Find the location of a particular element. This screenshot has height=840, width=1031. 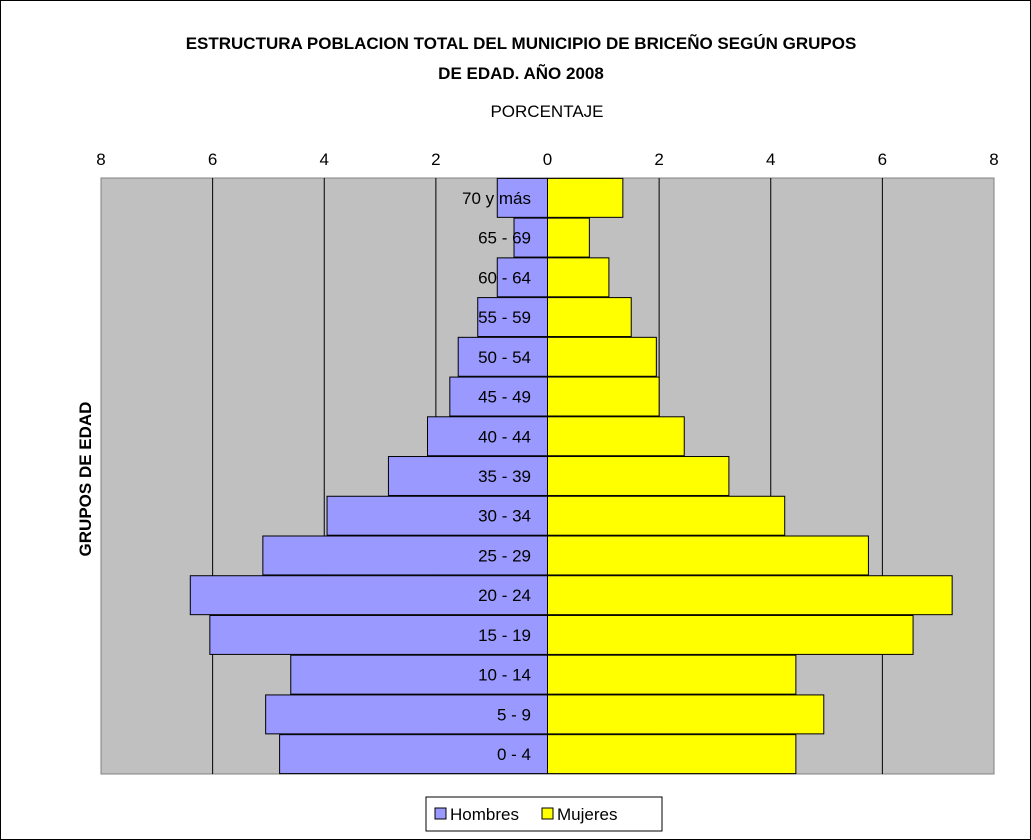

category-label-13: 5 - 9 is located at coordinates (514, 714).